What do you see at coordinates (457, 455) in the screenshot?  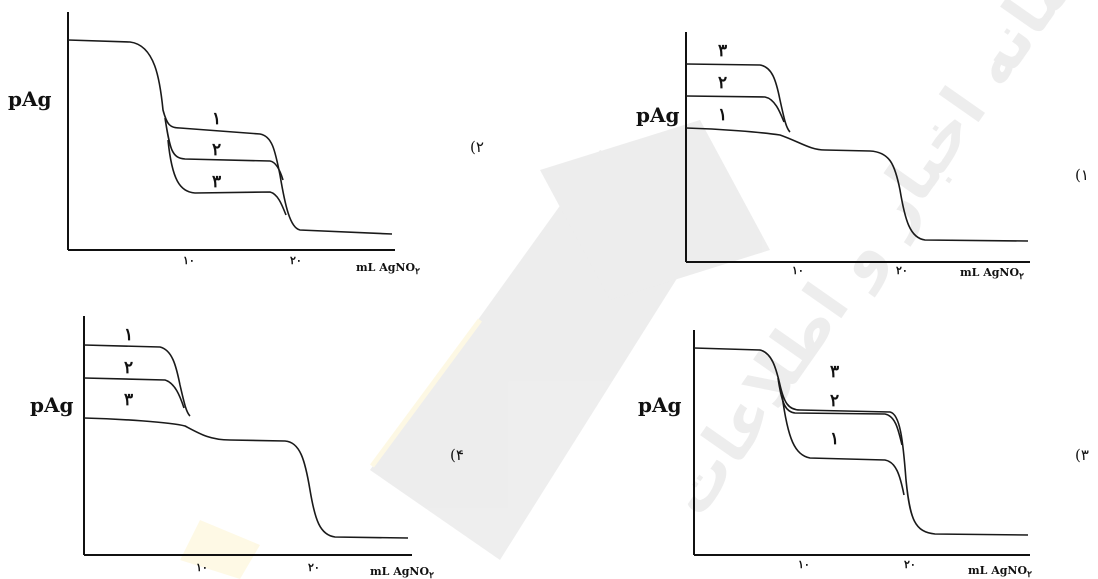 I see `option-label: (۴` at bounding box center [457, 455].